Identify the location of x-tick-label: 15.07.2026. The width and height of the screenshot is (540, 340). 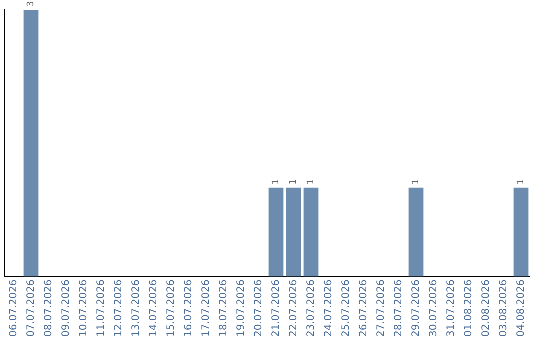
(171, 309).